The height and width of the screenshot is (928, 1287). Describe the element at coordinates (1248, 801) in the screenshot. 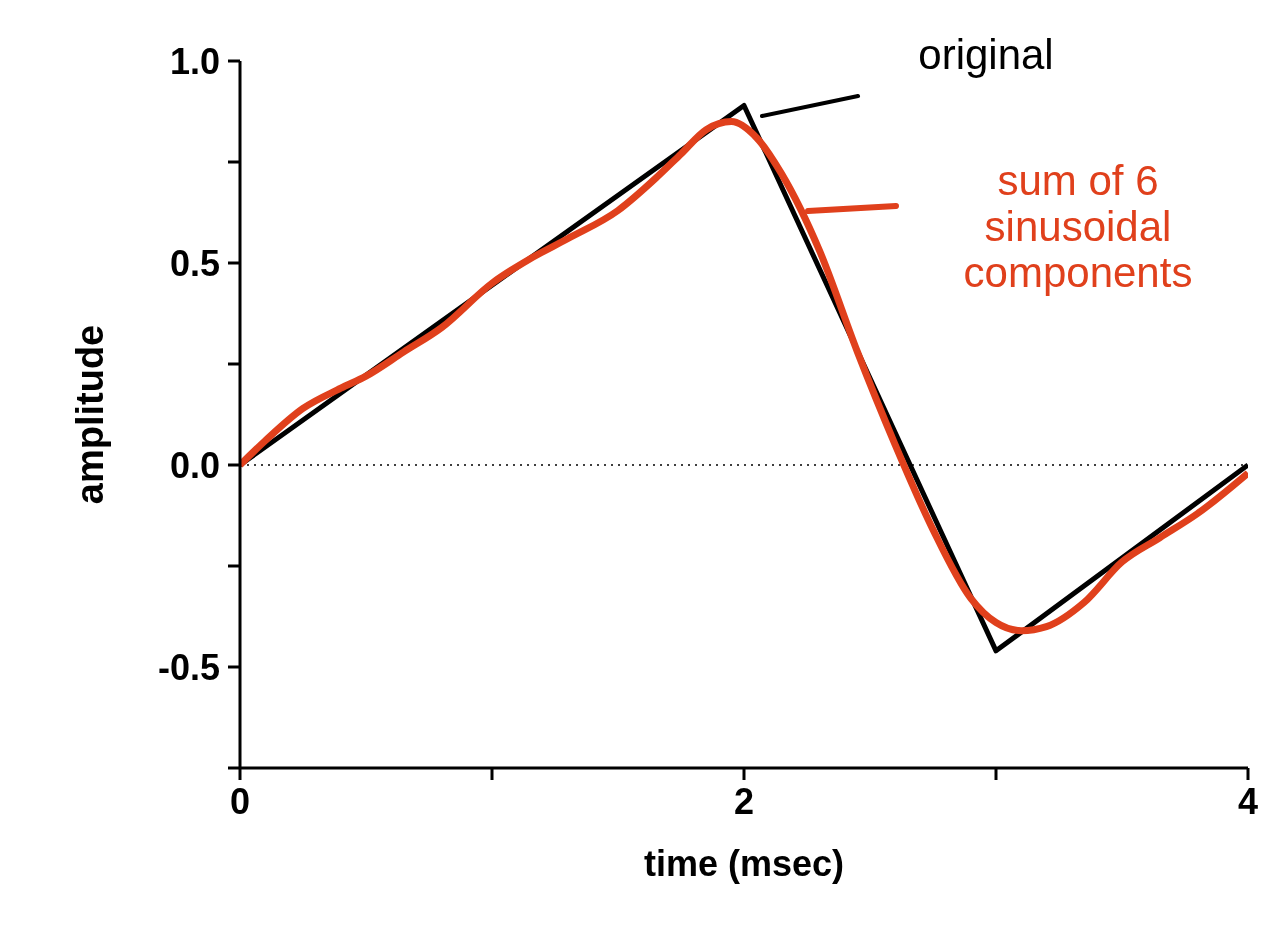

I see `x-tick-label: 4` at that location.